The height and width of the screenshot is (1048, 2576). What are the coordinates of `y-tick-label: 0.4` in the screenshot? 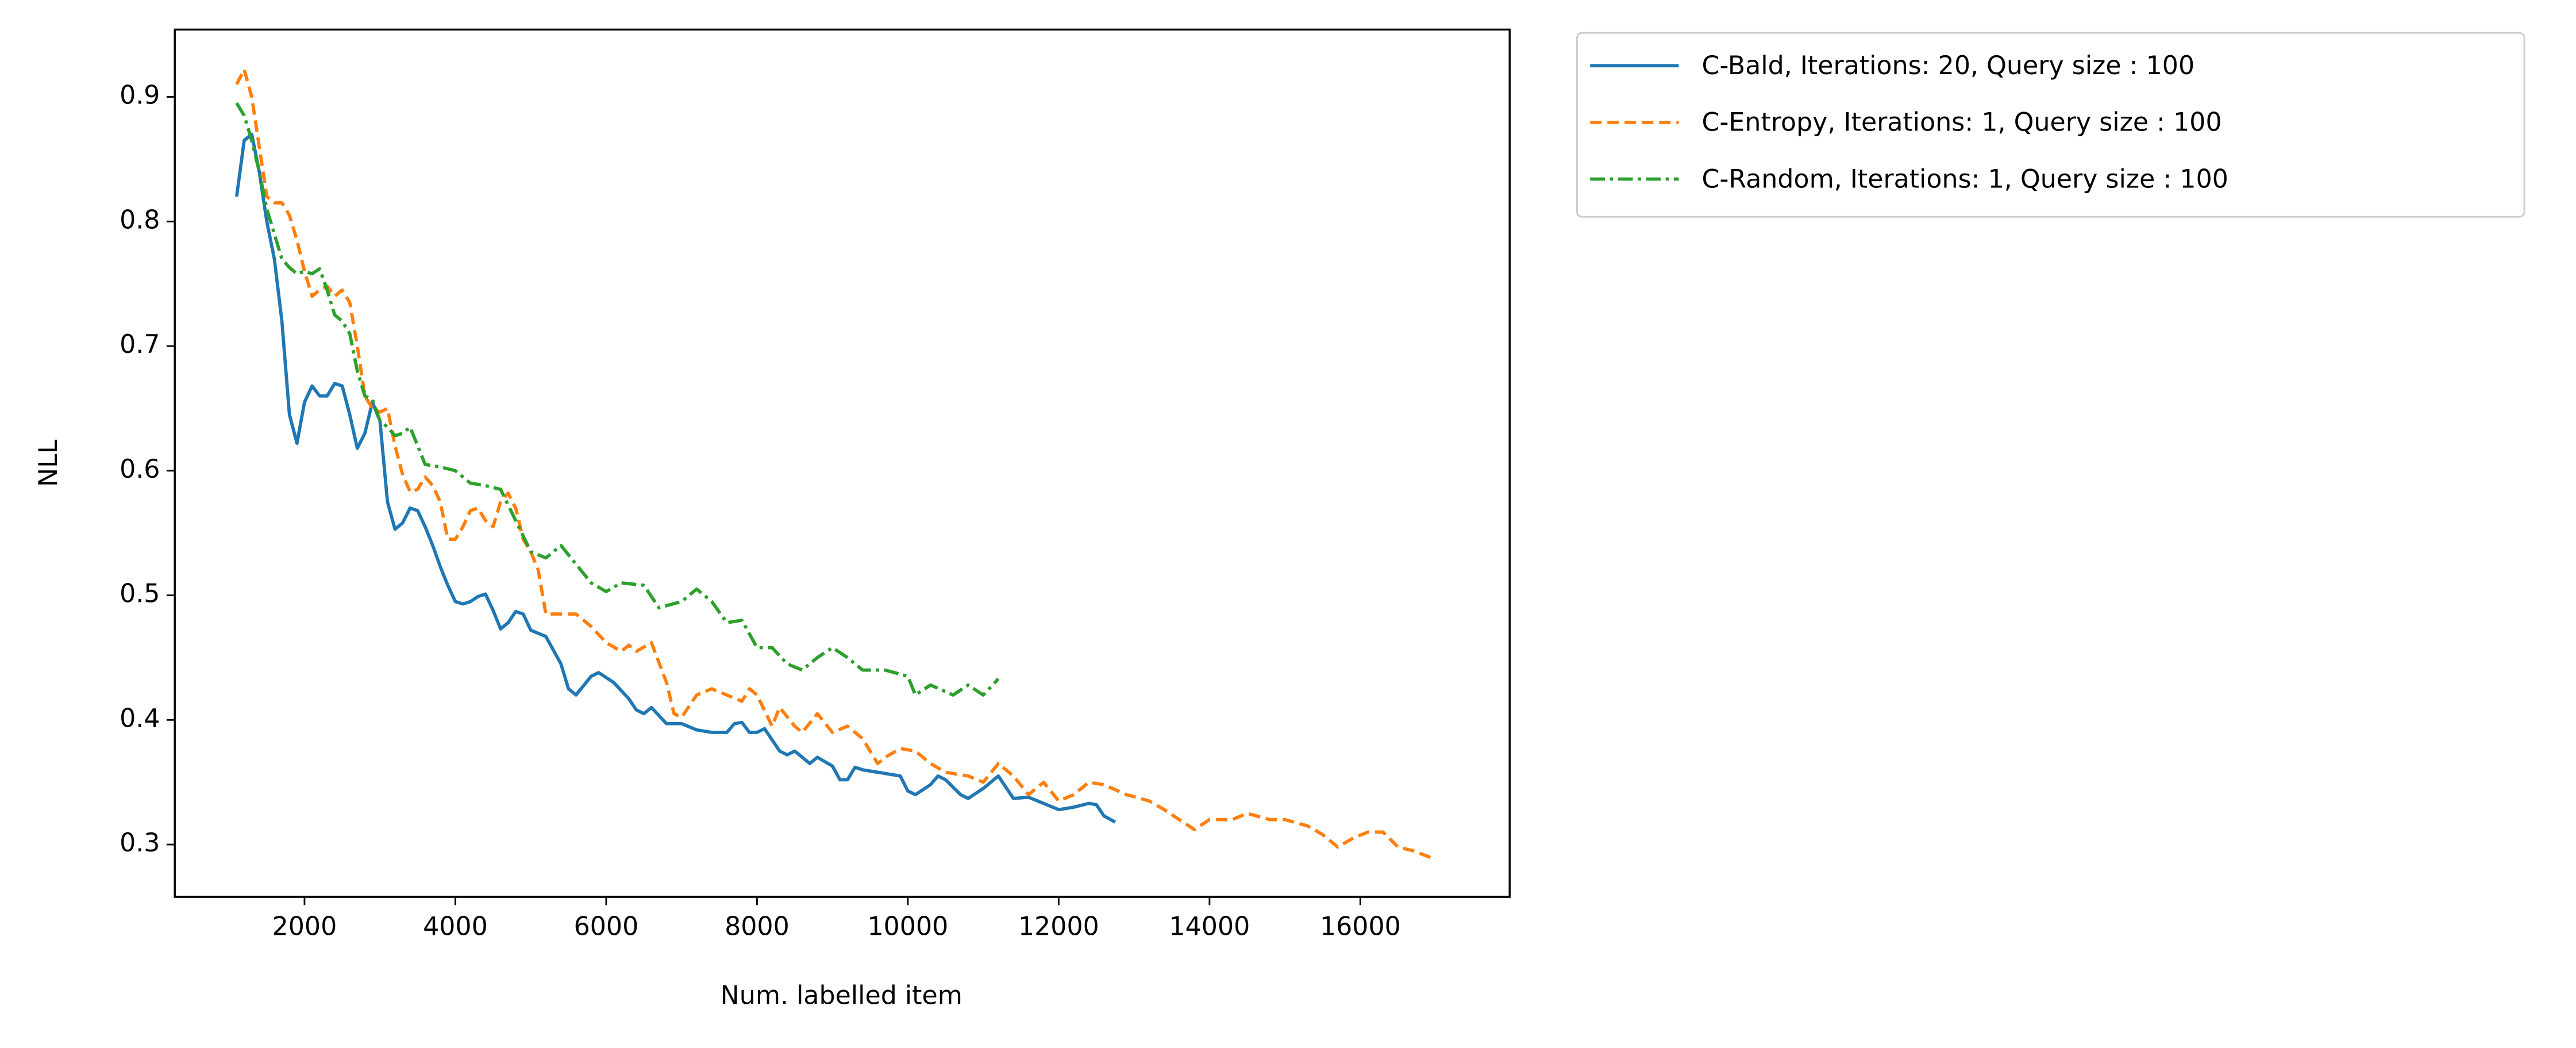 It's located at (140, 718).